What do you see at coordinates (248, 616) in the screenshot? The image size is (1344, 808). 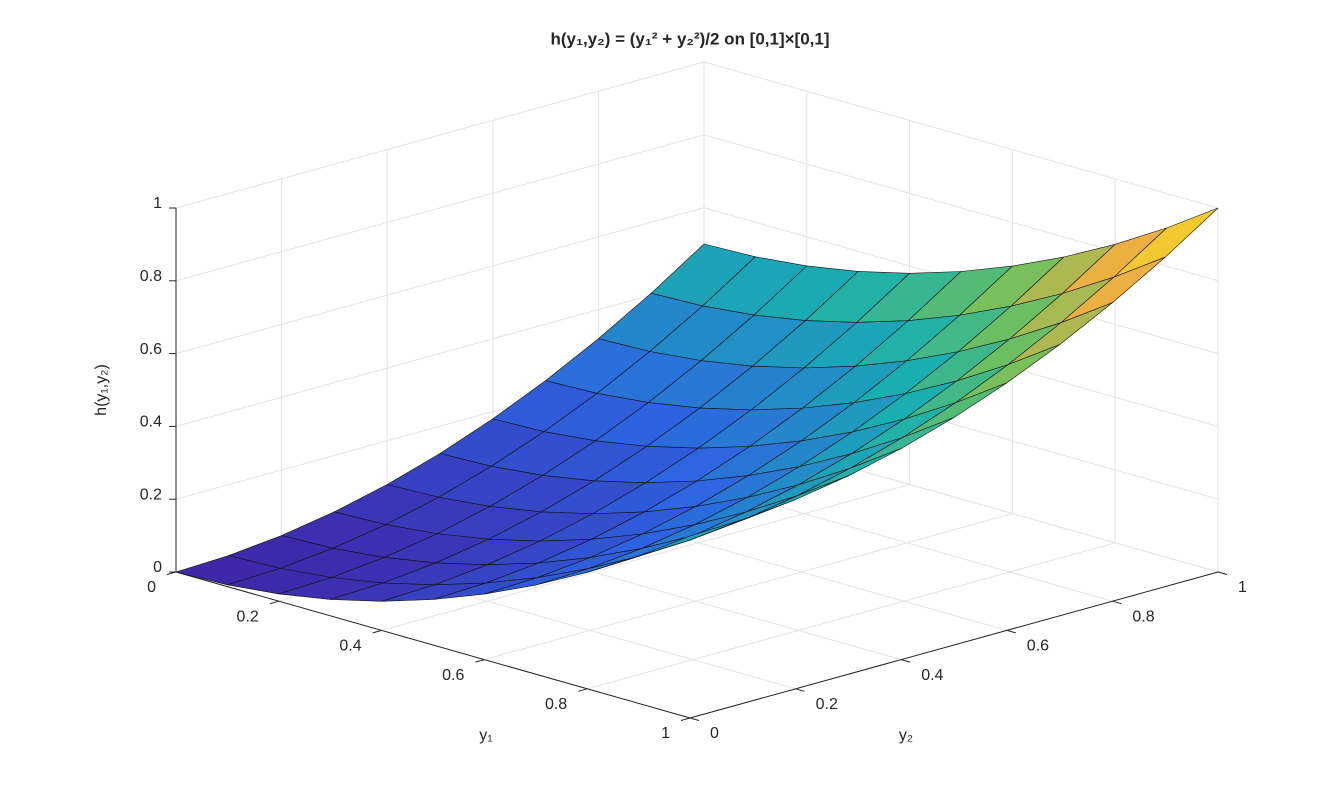 I see `x-tick-label: 0.2` at bounding box center [248, 616].